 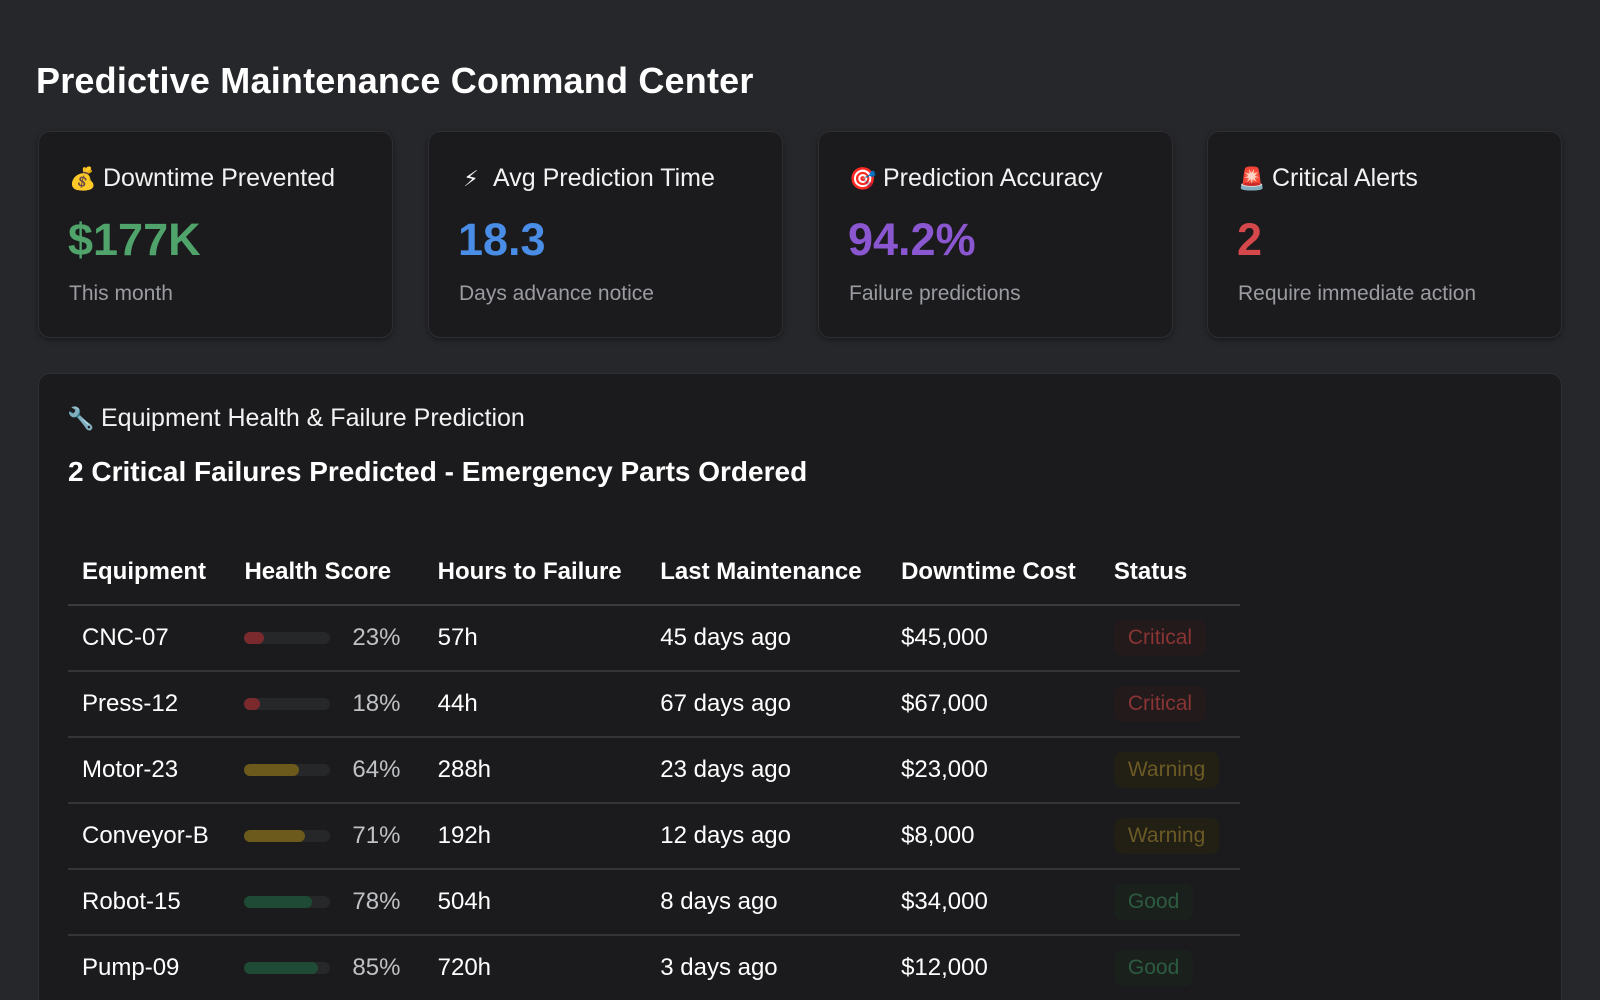 I want to click on column-header-status: Status, so click(x=1169, y=572).